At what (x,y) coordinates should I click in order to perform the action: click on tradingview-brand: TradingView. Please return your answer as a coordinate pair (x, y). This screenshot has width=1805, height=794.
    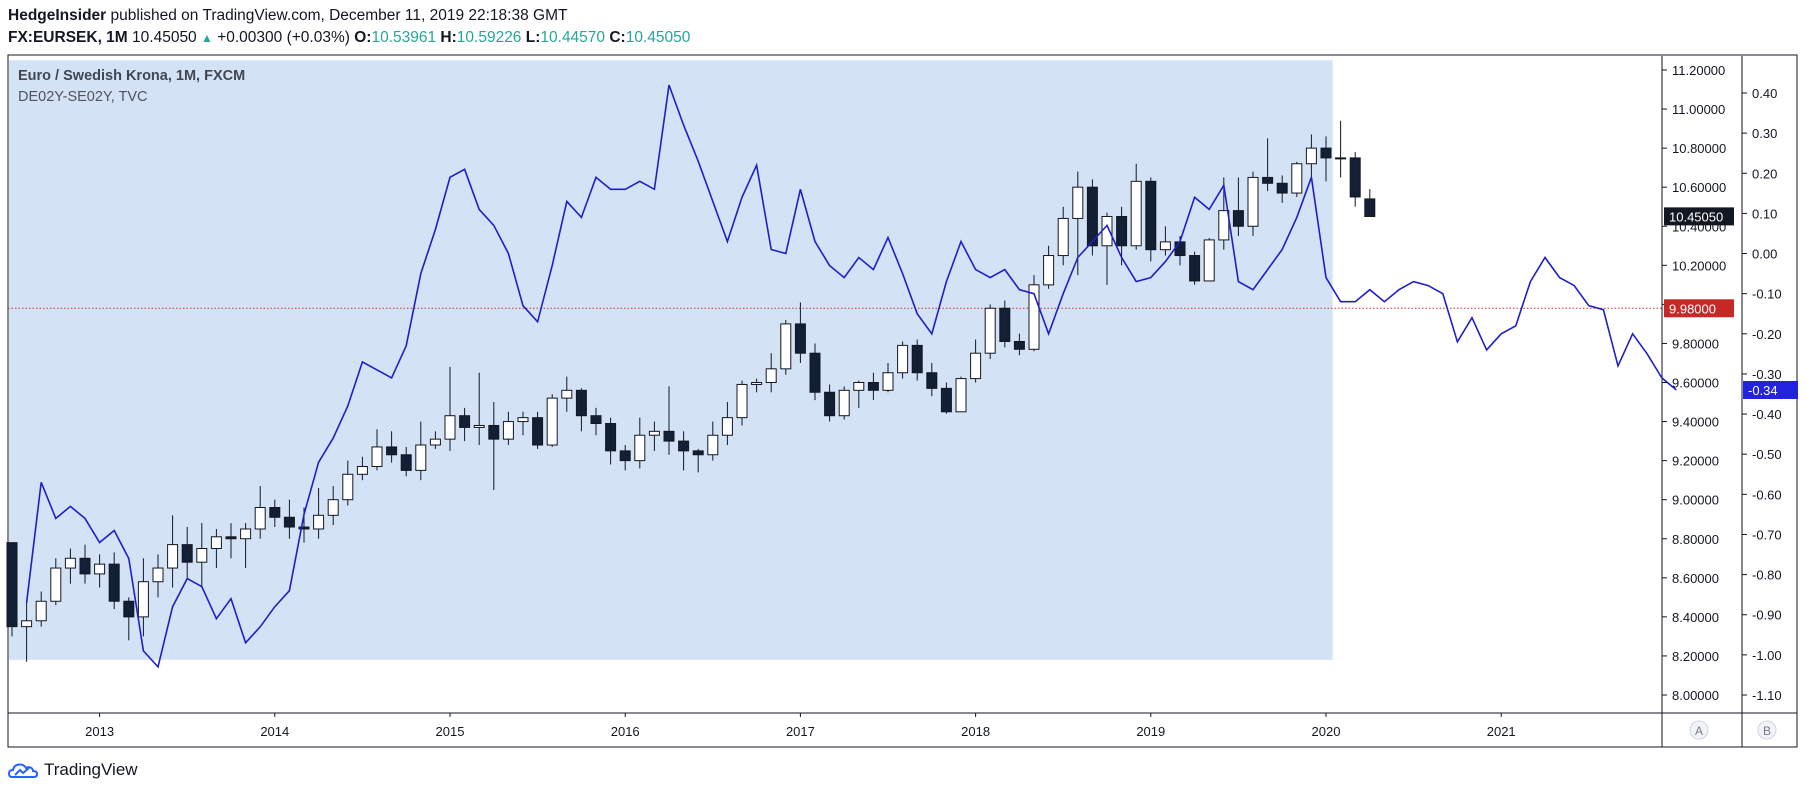
    Looking at the image, I should click on (73, 770).